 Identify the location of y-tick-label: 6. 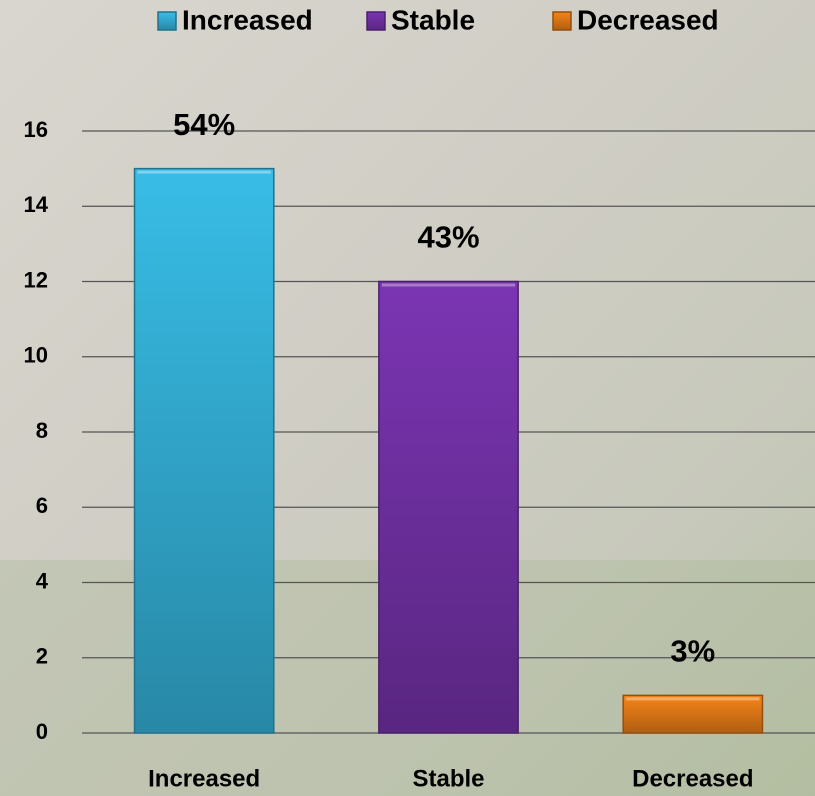
(42, 505).